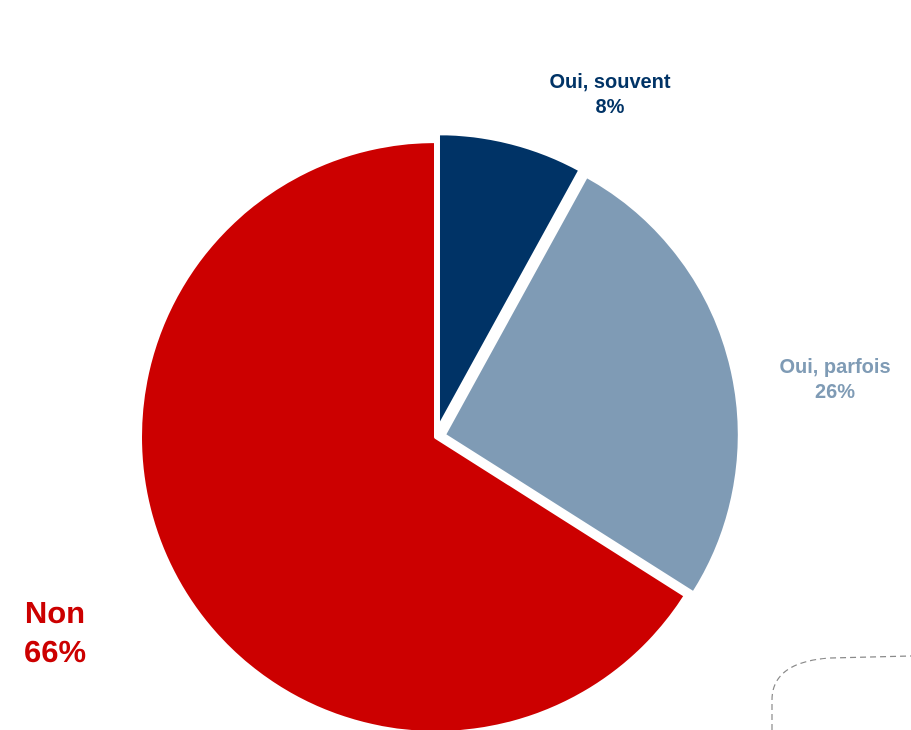 The height and width of the screenshot is (730, 911). What do you see at coordinates (610, 95) in the screenshot?
I see `slice-label-oui-souvent: Oui, souvent 8%` at bounding box center [610, 95].